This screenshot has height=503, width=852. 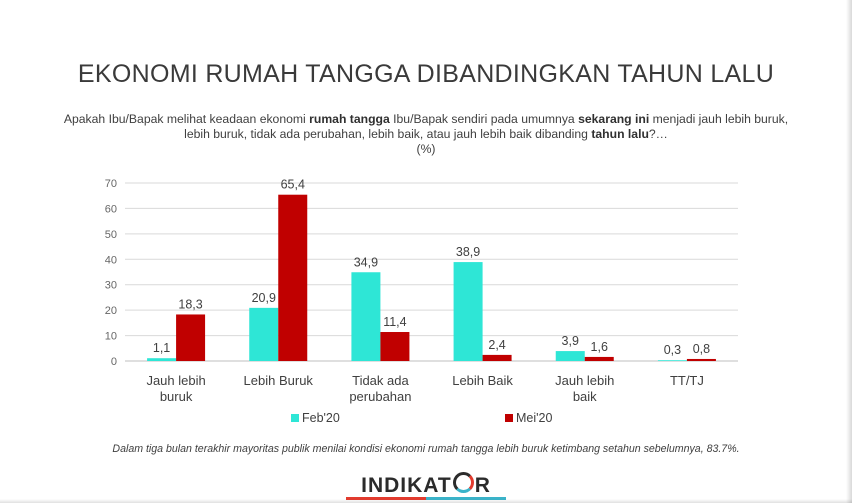 I want to click on y-tick-label: 0, so click(x=114, y=362).